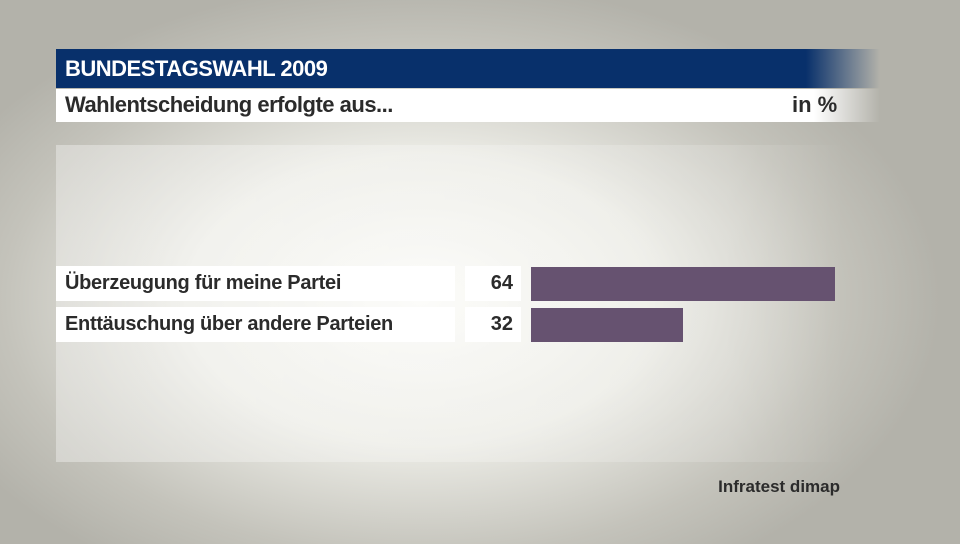 Image resolution: width=960 pixels, height=544 pixels. I want to click on value-label: 32, so click(501, 324).